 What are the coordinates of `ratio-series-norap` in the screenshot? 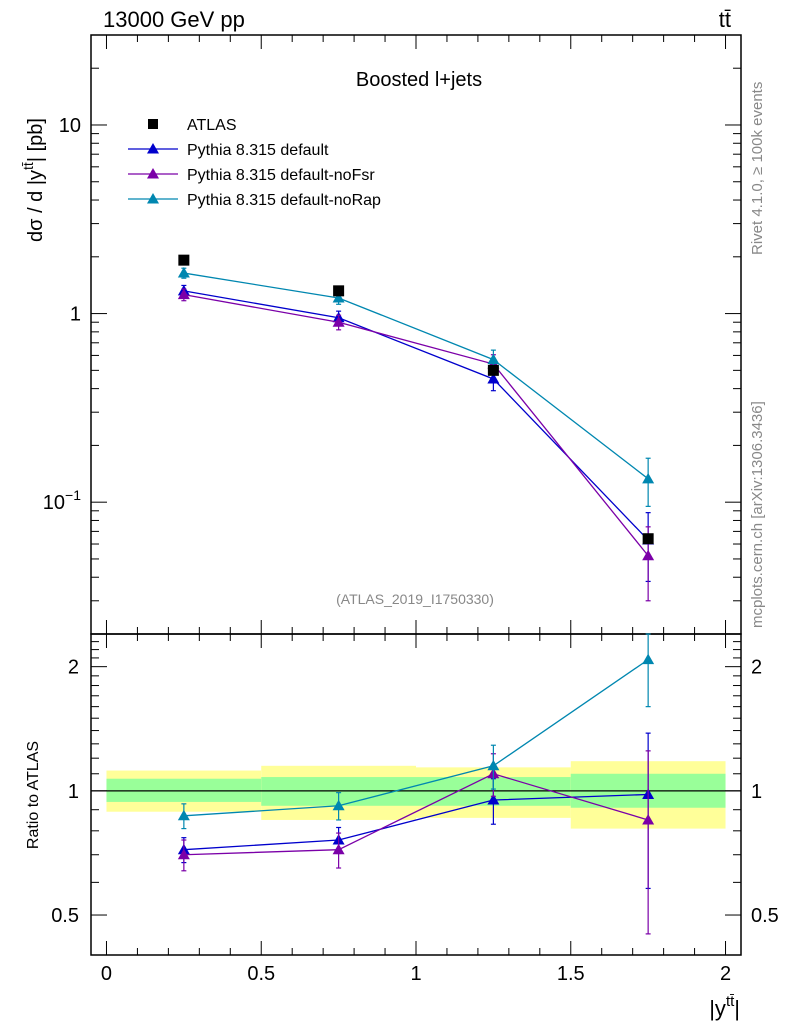 It's located at (416, 731).